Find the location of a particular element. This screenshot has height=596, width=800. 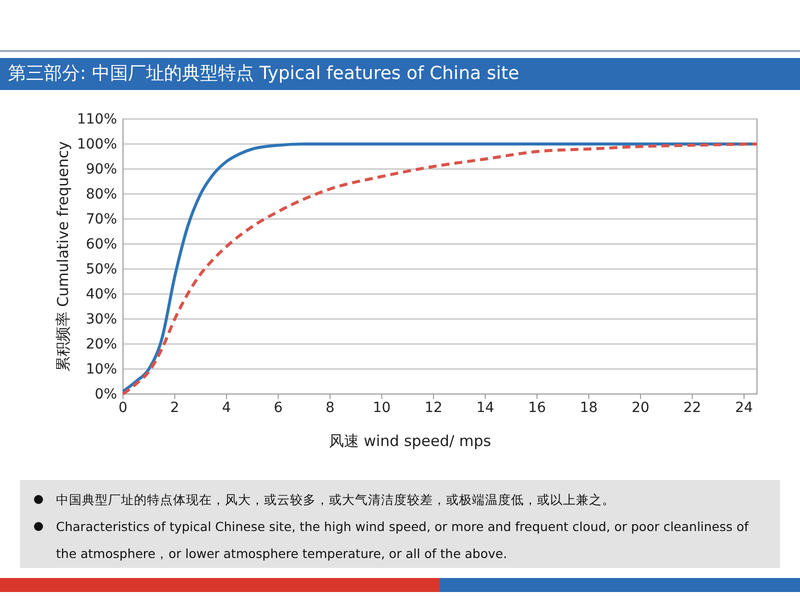

x-tick-label: 10 is located at coordinates (381, 408).